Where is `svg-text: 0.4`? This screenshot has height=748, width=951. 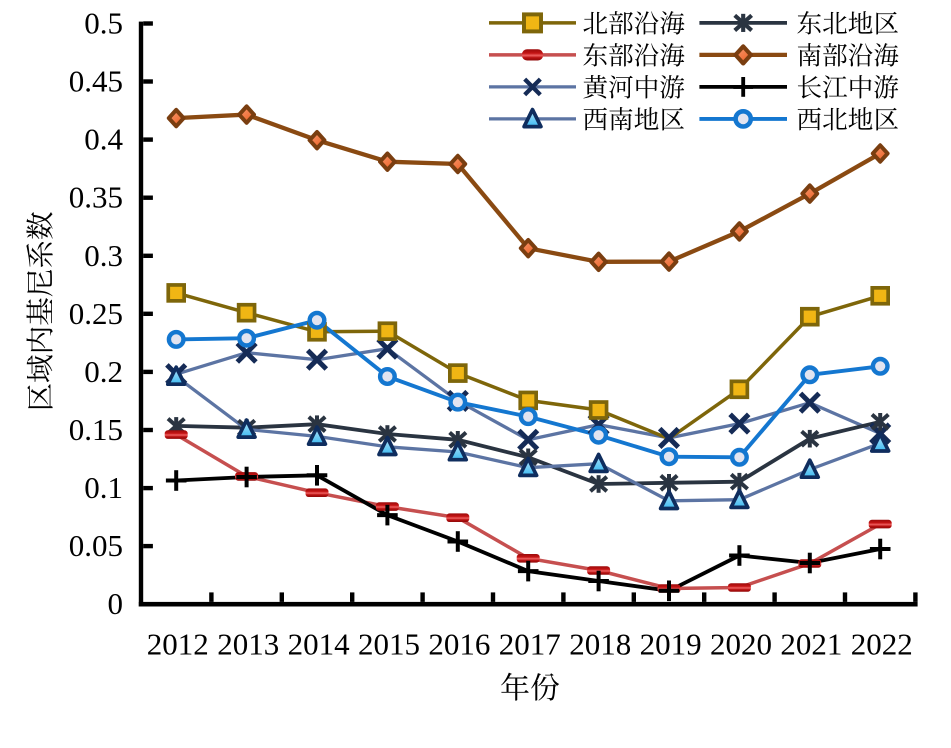
svg-text: 0.4 is located at coordinates (103, 139).